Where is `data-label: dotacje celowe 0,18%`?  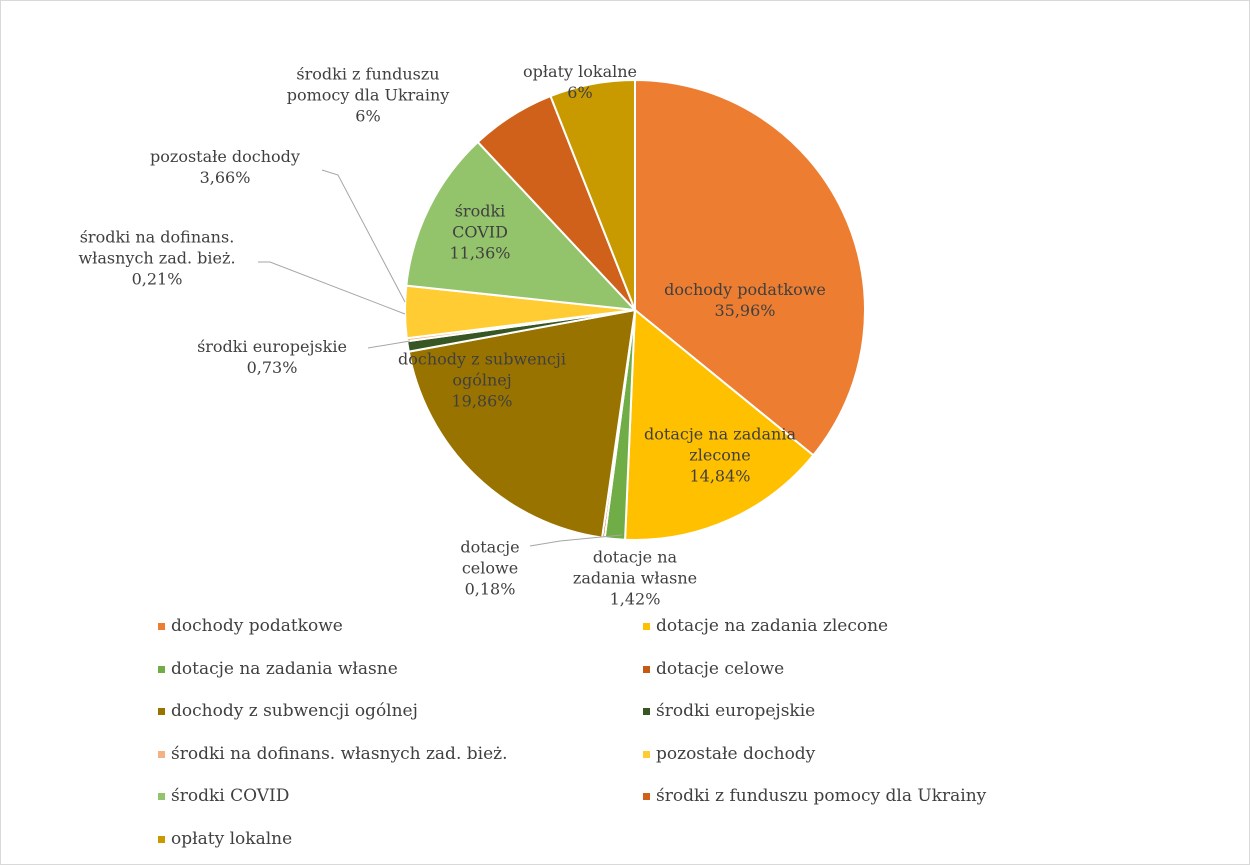 data-label: dotacje celowe 0,18% is located at coordinates (490, 568).